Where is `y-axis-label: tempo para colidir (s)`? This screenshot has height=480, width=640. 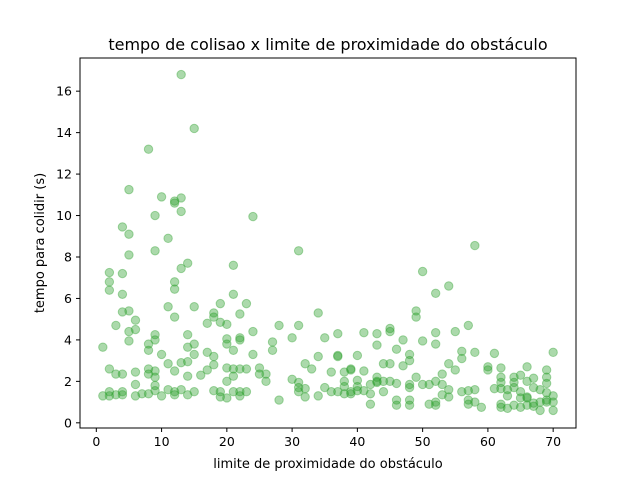
y-axis-label: tempo para colidir (s) is located at coordinates (40, 243).